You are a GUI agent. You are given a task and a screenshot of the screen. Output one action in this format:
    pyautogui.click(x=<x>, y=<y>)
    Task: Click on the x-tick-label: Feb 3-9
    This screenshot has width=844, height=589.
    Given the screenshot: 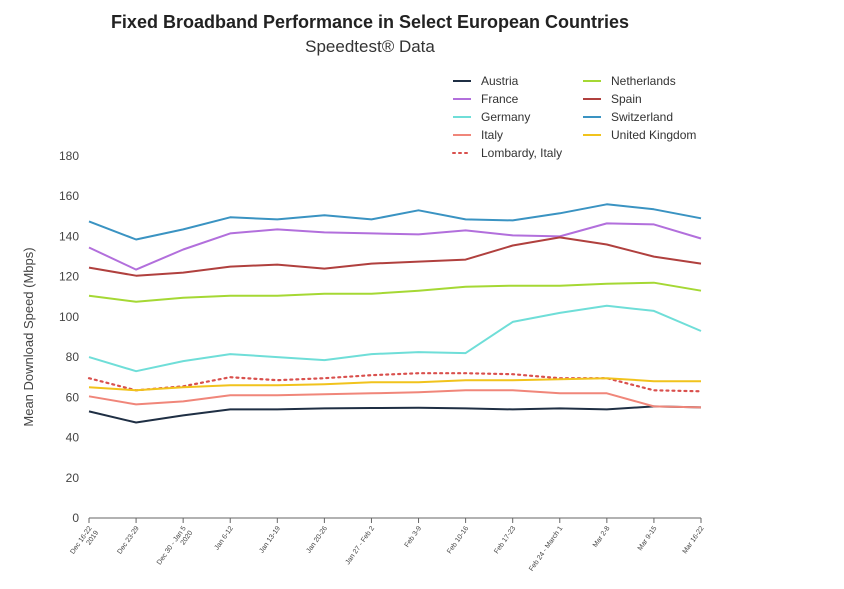 What is the action you would take?
    pyautogui.click(x=414, y=537)
    